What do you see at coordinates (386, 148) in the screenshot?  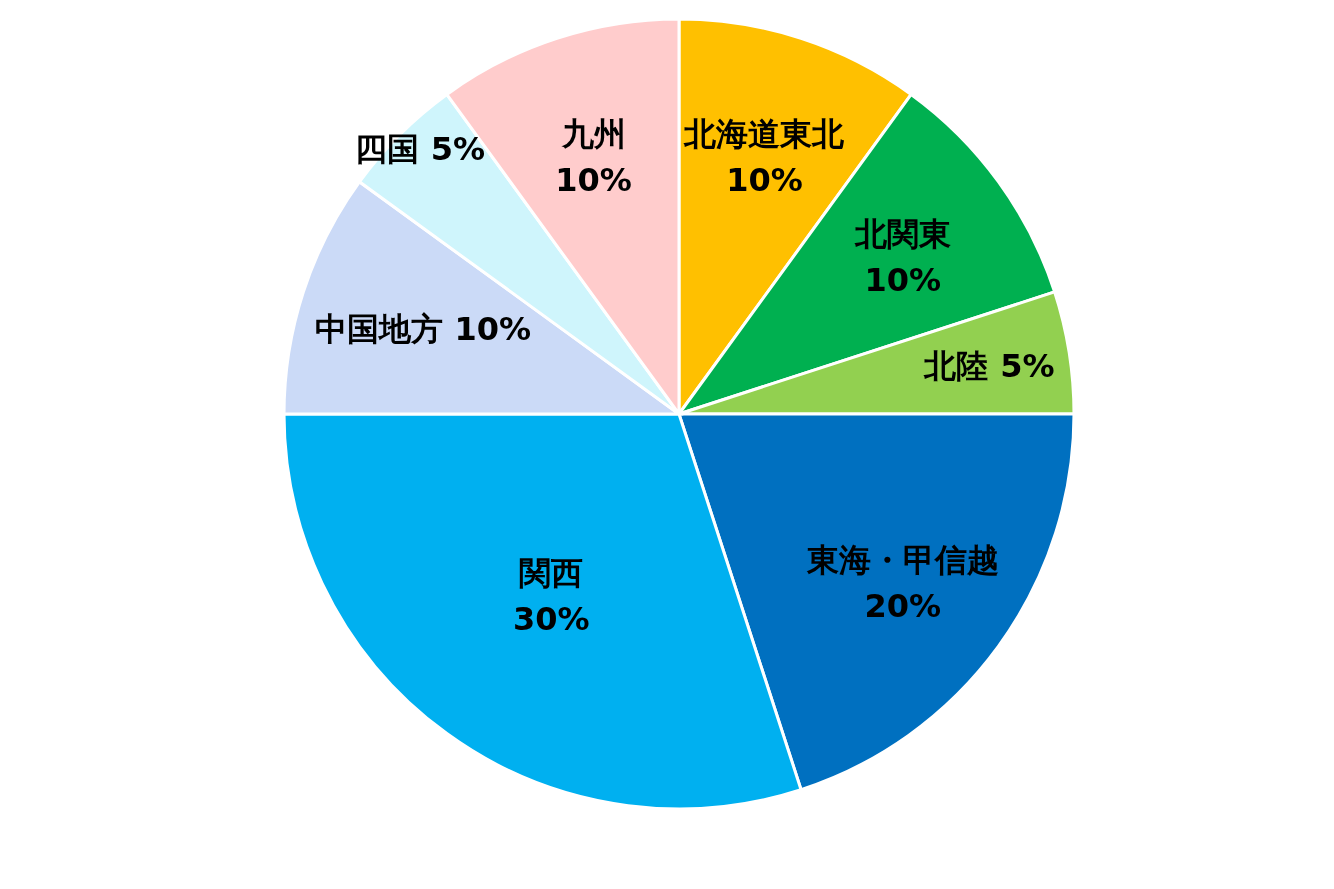 I see `slice-label: 四国` at bounding box center [386, 148].